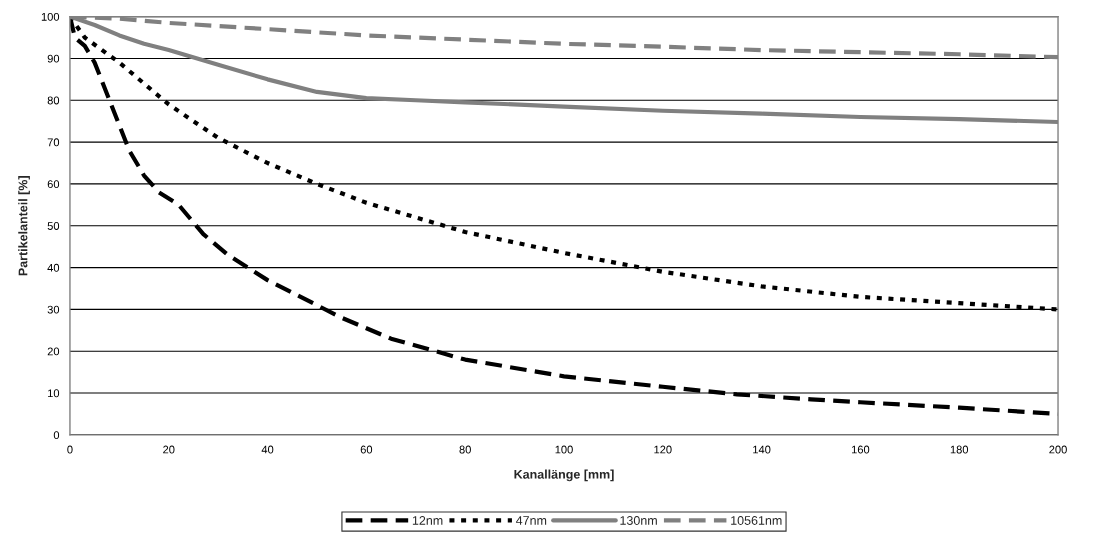 Image resolution: width=1093 pixels, height=554 pixels. I want to click on x-tick-label: 140, so click(762, 449).